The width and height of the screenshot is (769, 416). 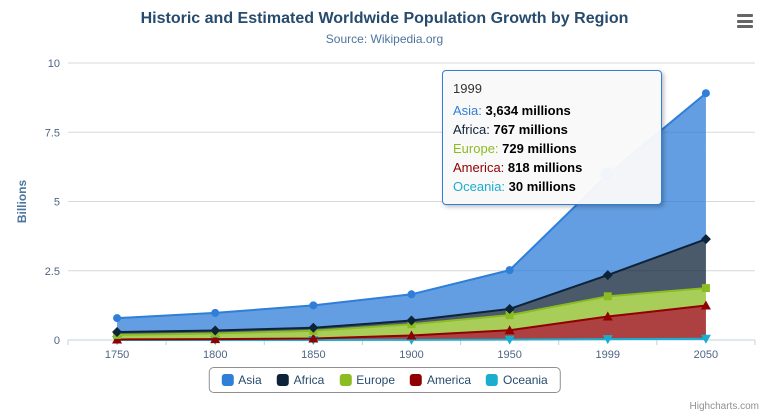 I want to click on legend-item-africa: Africa, so click(x=300, y=380).